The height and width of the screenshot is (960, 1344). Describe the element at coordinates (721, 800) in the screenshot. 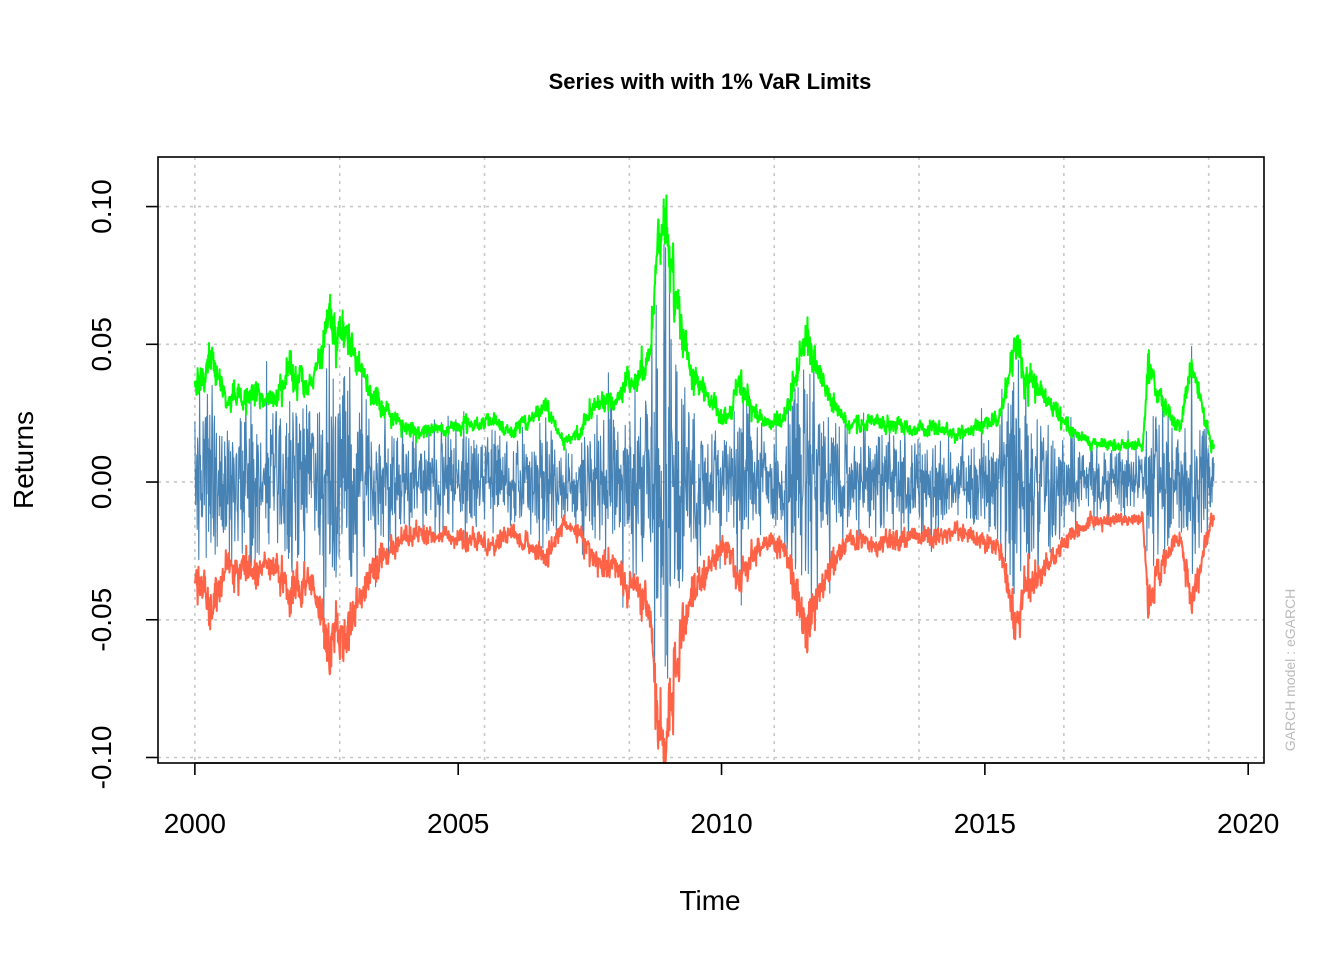

I see `x-axis: 2000 2005 2010 2015 2020` at that location.